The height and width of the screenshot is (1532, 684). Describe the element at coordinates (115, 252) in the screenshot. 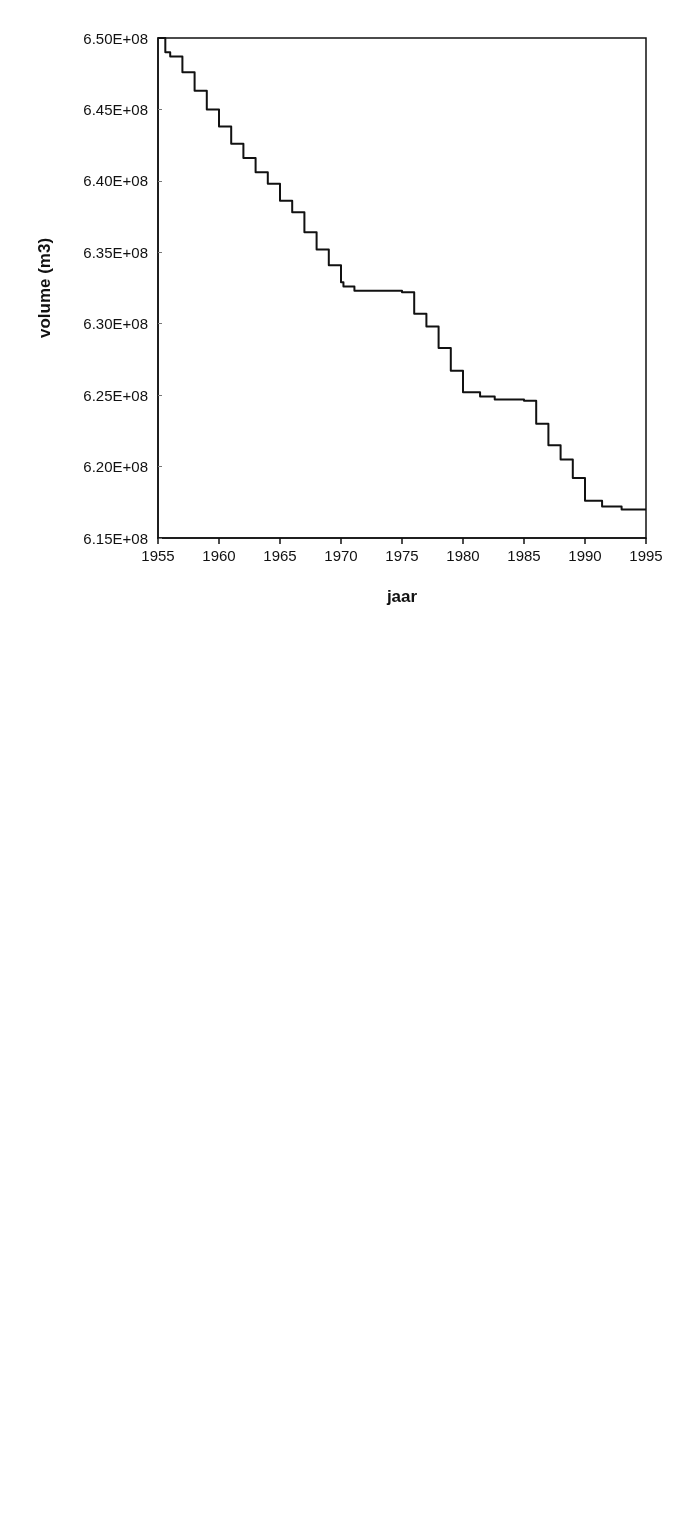

I see `y-tick-label: 6.35E+08` at that location.